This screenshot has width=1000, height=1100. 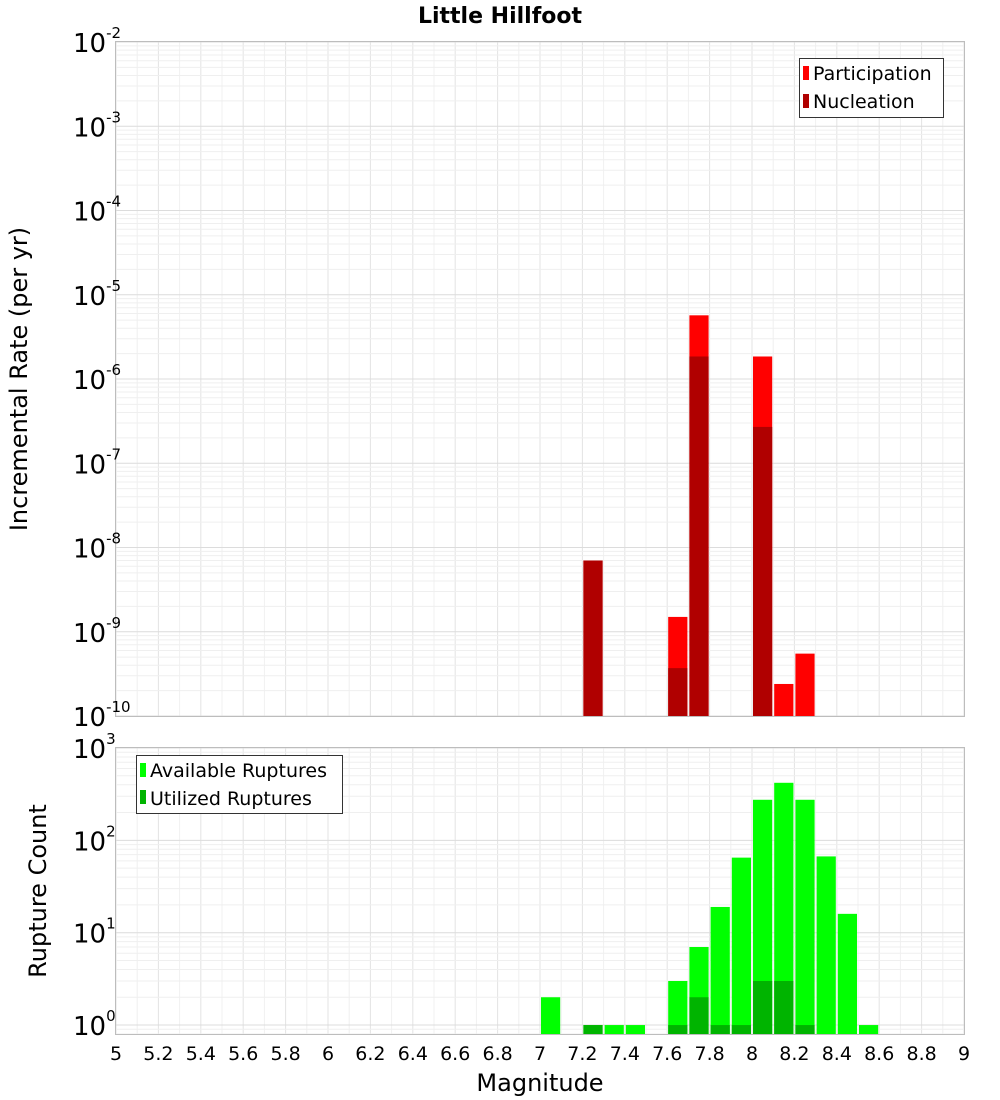 What do you see at coordinates (102, 715) in the screenshot?
I see `rate-y-tick-label: 10⁻¹⁰` at bounding box center [102, 715].